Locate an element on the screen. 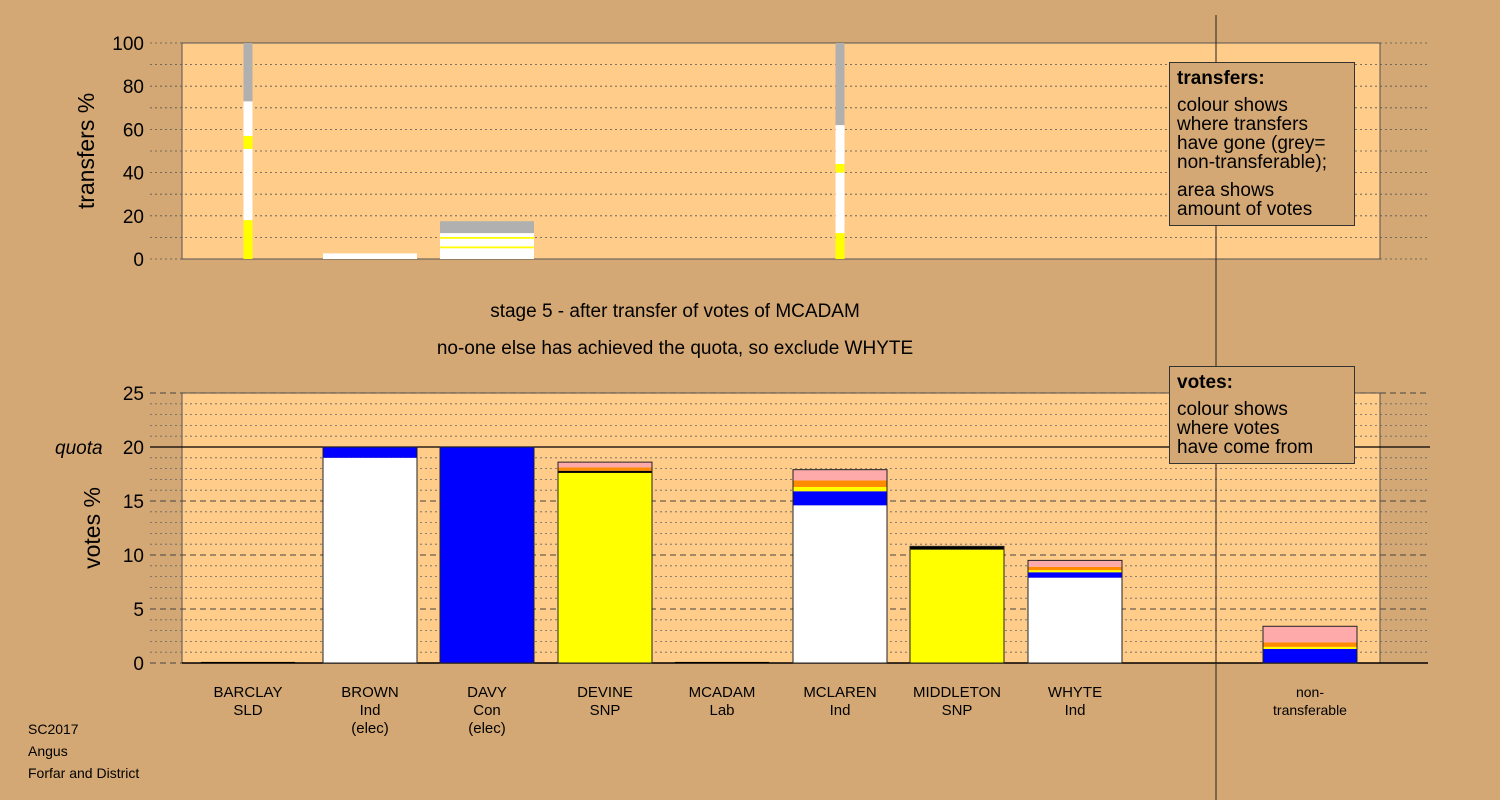 The height and width of the screenshot is (800, 1500). candidate-name-label: MCLAREN is located at coordinates (839, 692).